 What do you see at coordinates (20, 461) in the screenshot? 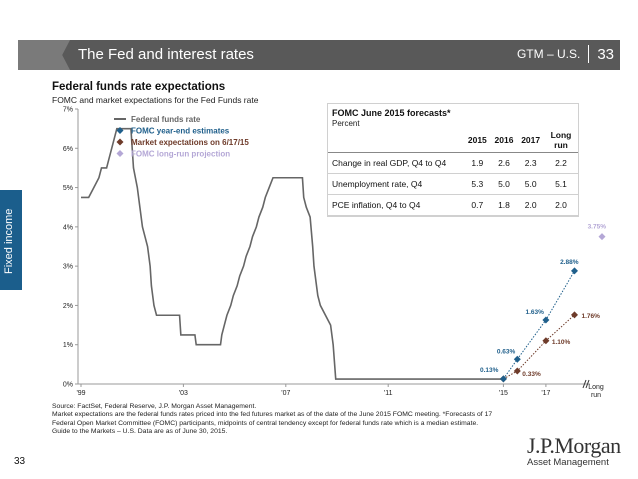
I see `page-number: 33` at bounding box center [20, 461].